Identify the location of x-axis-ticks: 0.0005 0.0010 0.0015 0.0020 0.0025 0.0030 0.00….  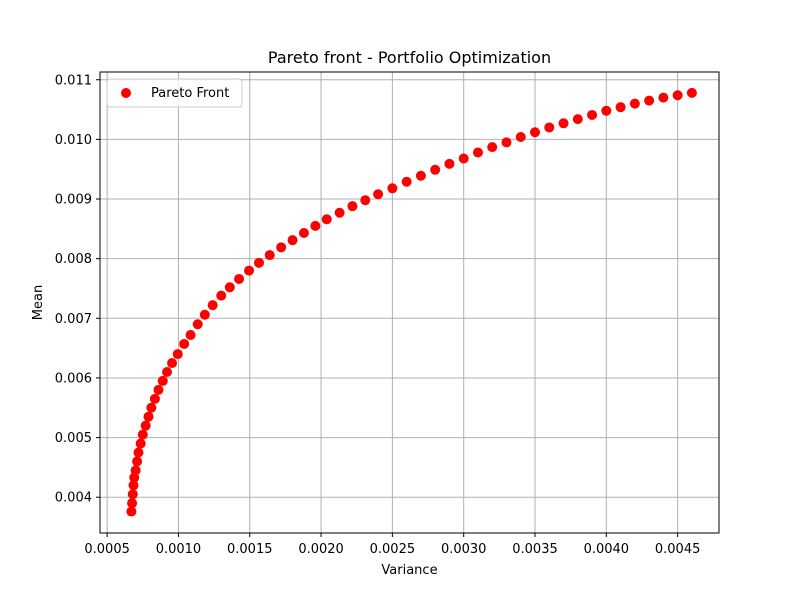
(392, 545).